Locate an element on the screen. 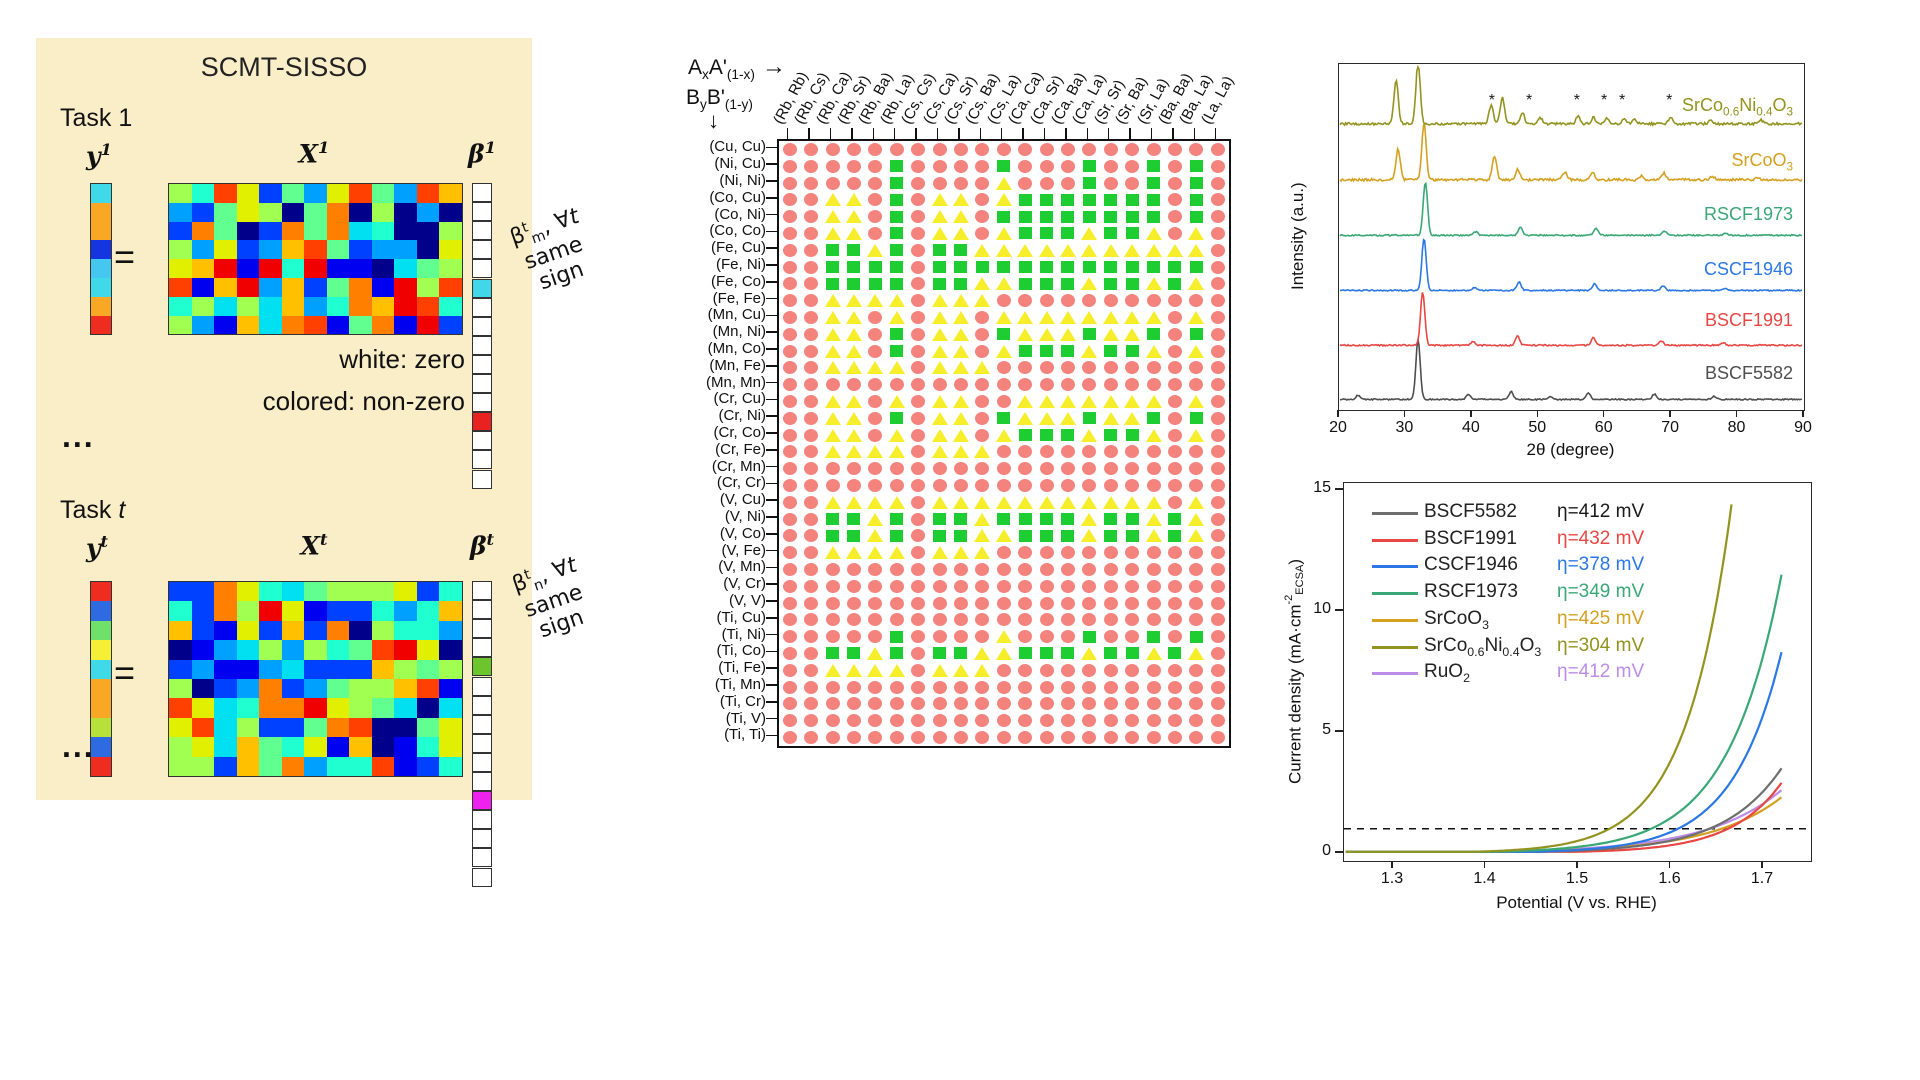 The image size is (1920, 1080). legend-swatch-line is located at coordinates (1395, 647).